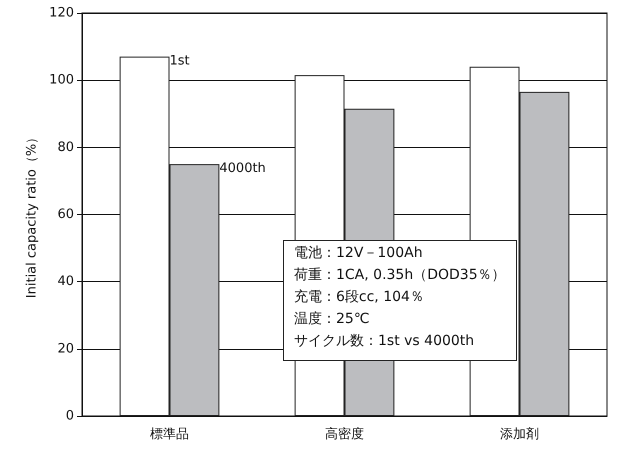 This screenshot has height=454, width=617. Describe the element at coordinates (65, 282) in the screenshot. I see `y-tick-label: 40` at that location.